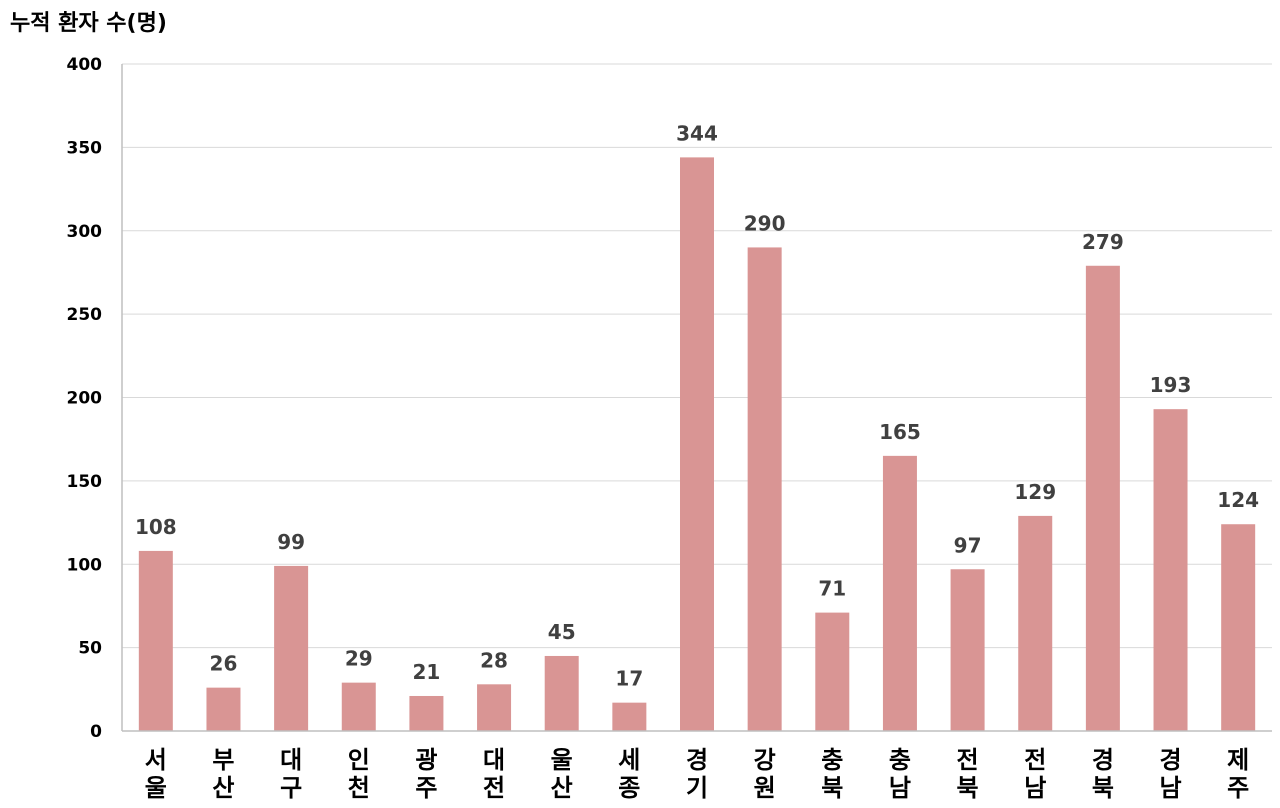 This screenshot has width=1280, height=808. Describe the element at coordinates (1035, 492) in the screenshot. I see `data-label: 129` at that location.